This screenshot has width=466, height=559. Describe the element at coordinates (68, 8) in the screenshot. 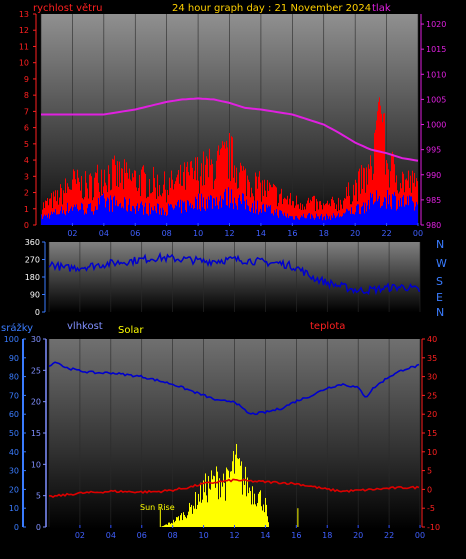

I see `wind-speed-label: rychlost větru` at that location.